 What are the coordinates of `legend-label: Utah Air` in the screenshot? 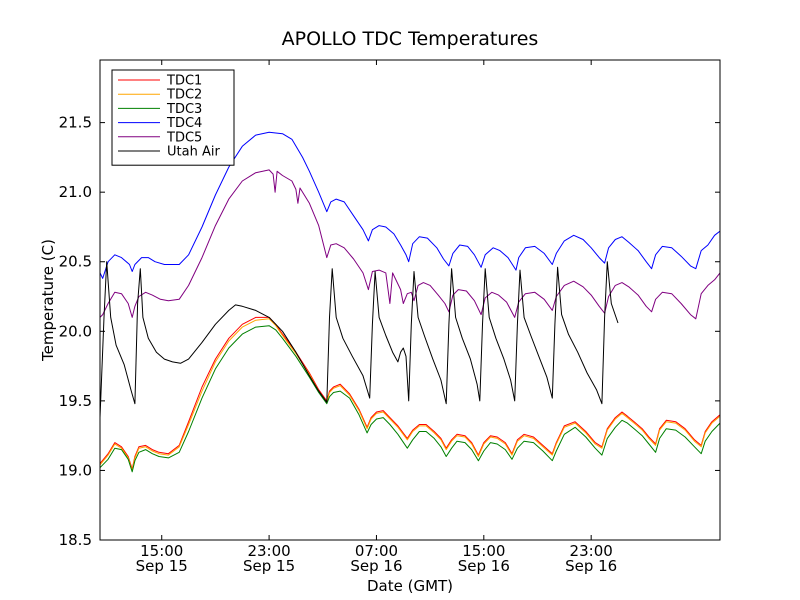 It's located at (193, 152).